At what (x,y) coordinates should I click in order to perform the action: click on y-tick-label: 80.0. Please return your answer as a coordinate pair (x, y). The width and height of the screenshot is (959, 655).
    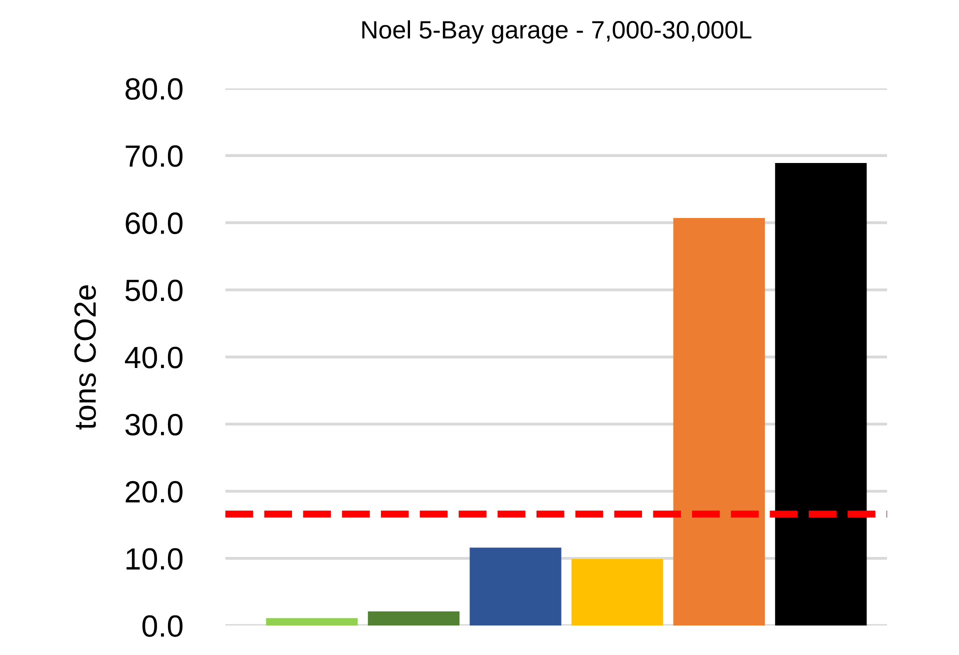
    Looking at the image, I should click on (154, 89).